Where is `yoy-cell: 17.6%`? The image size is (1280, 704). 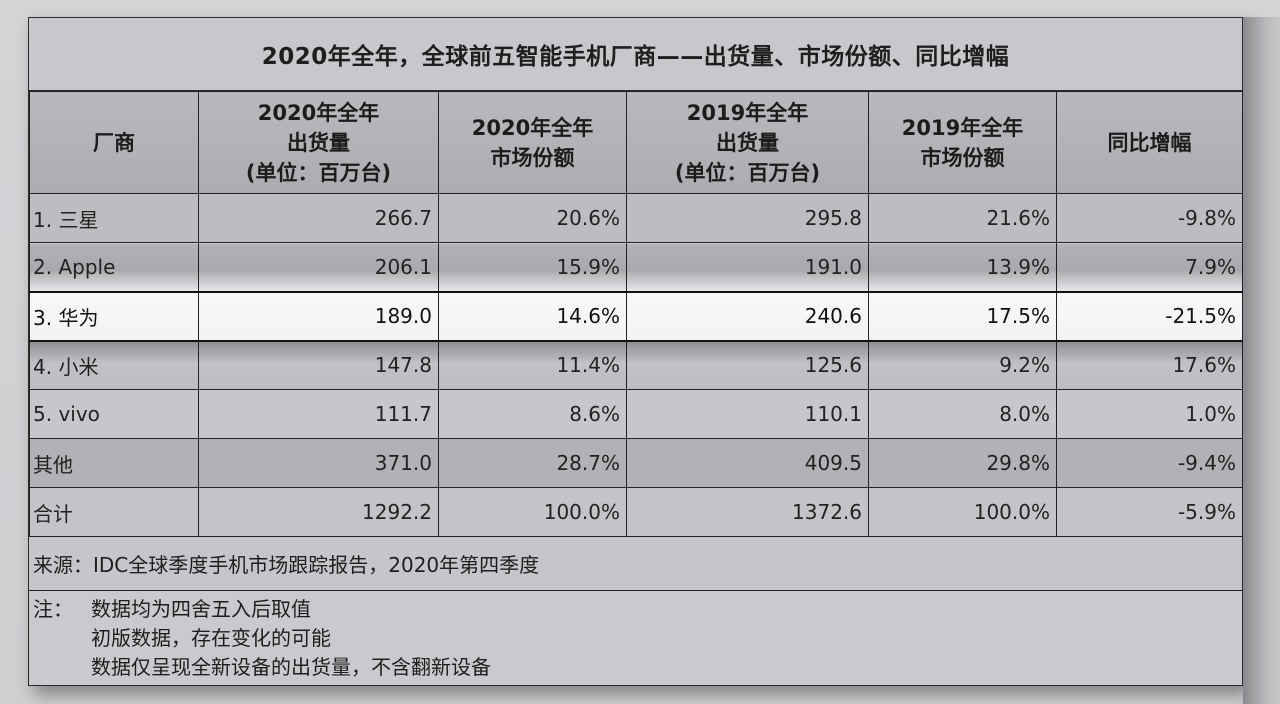 yoy-cell: 17.6% is located at coordinates (1149, 365).